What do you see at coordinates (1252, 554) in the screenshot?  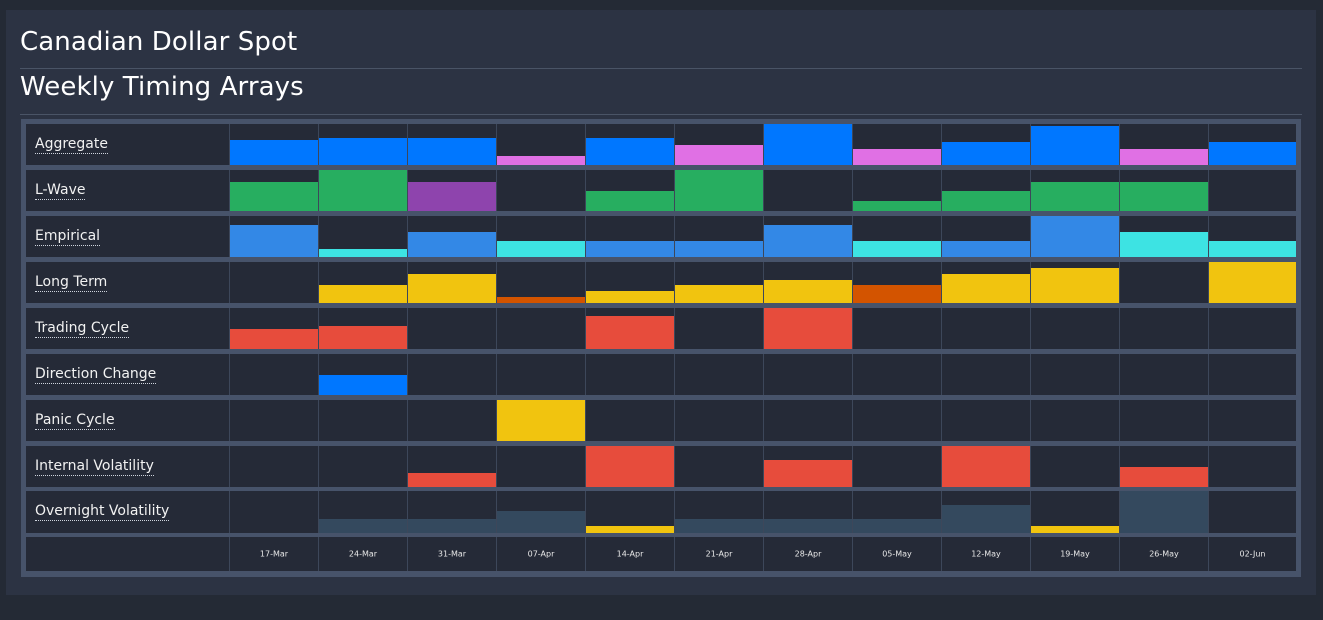 I see `week-cell: 02-Jun` at bounding box center [1252, 554].